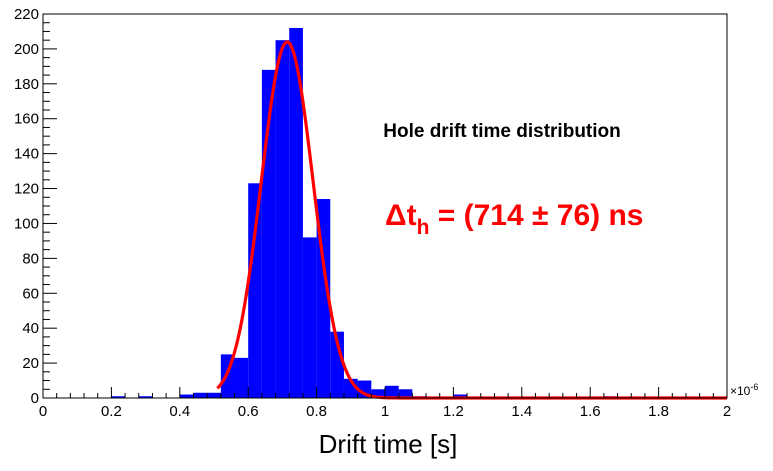  What do you see at coordinates (26, 223) in the screenshot?
I see `y-tick-label: 100` at bounding box center [26, 223].